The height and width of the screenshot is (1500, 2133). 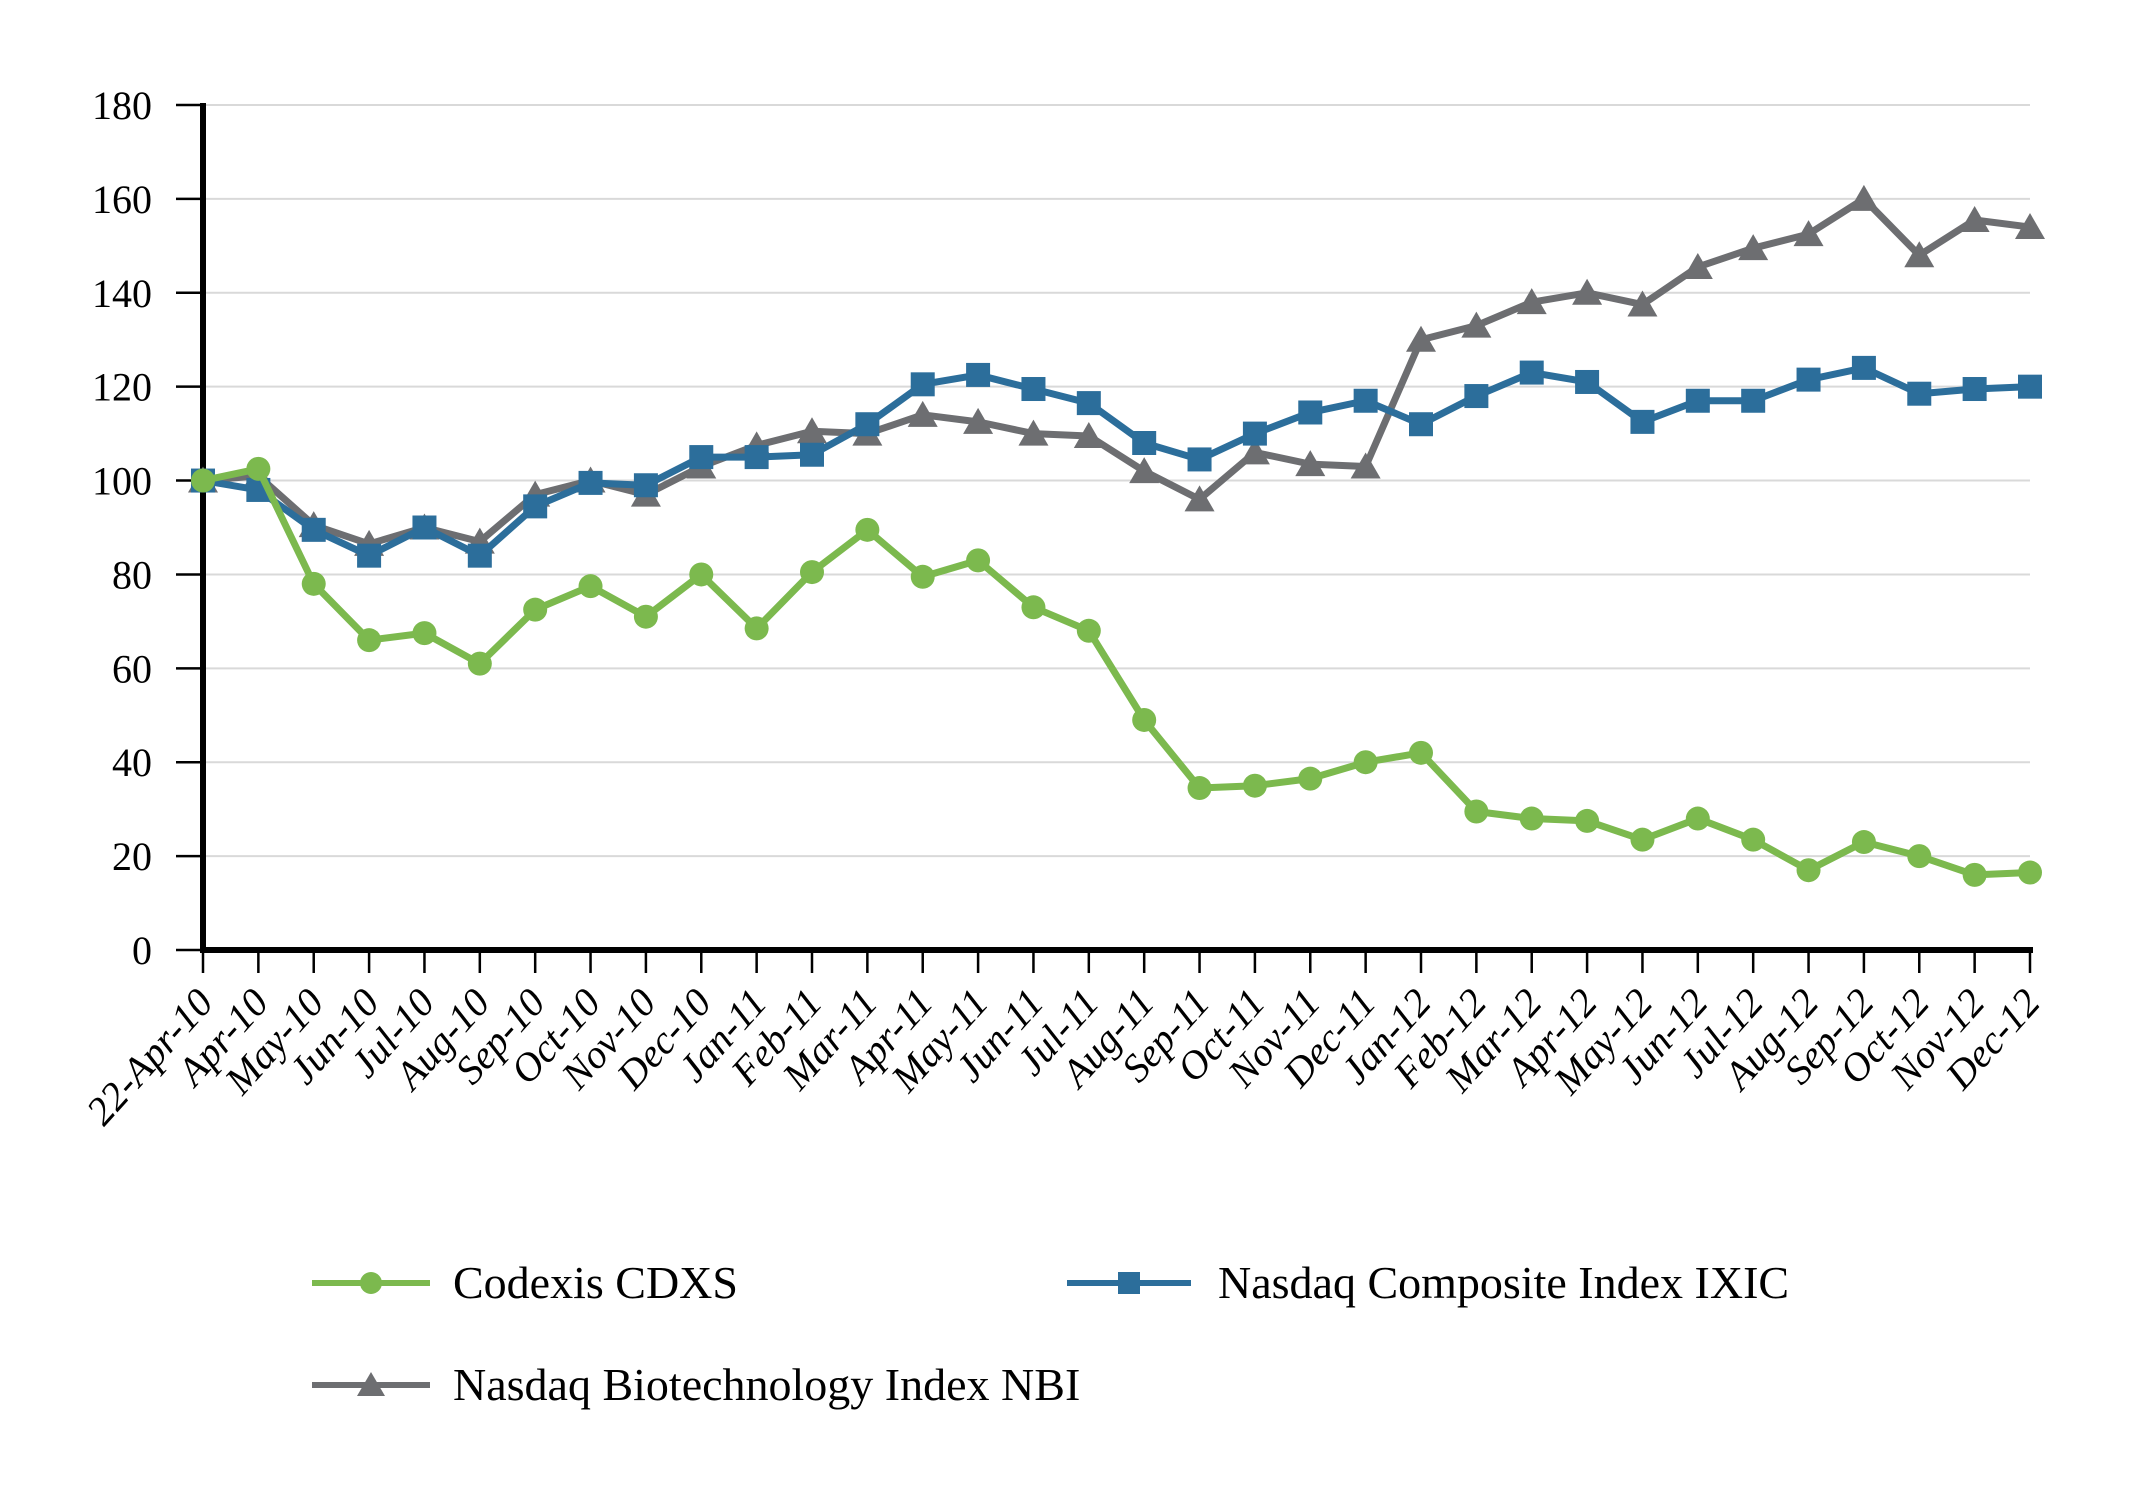 I want to click on legend-marker-triangle-icon, so click(x=371, y=1384).